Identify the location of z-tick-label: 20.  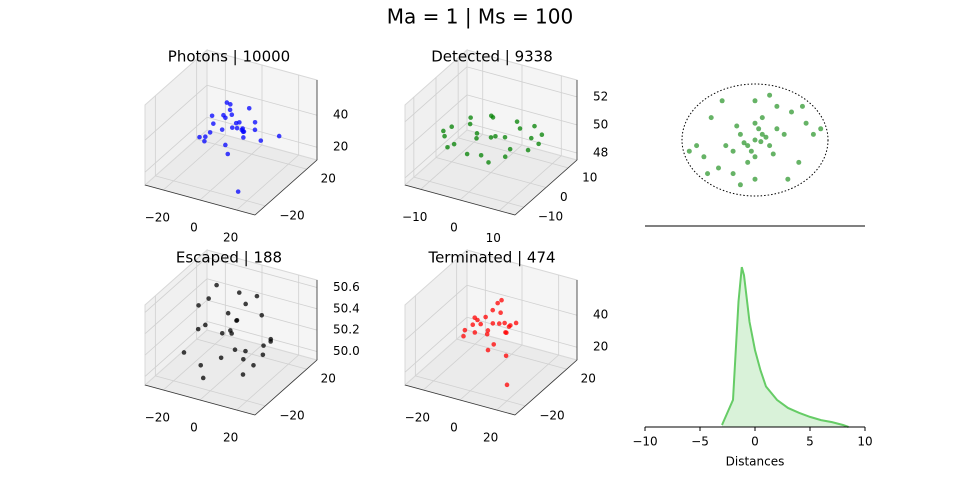
(340, 147).